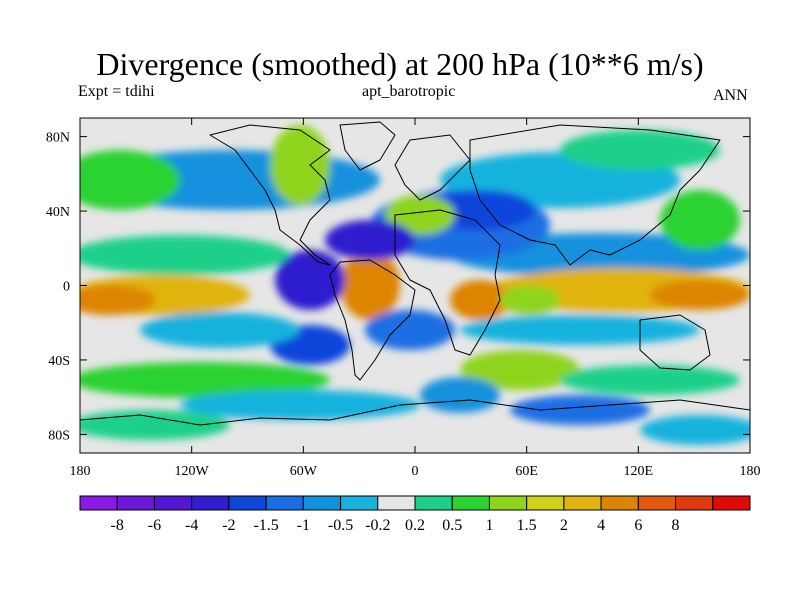 This screenshot has width=800, height=600. What do you see at coordinates (304, 471) in the screenshot?
I see `x-tick-label: 60W` at bounding box center [304, 471].